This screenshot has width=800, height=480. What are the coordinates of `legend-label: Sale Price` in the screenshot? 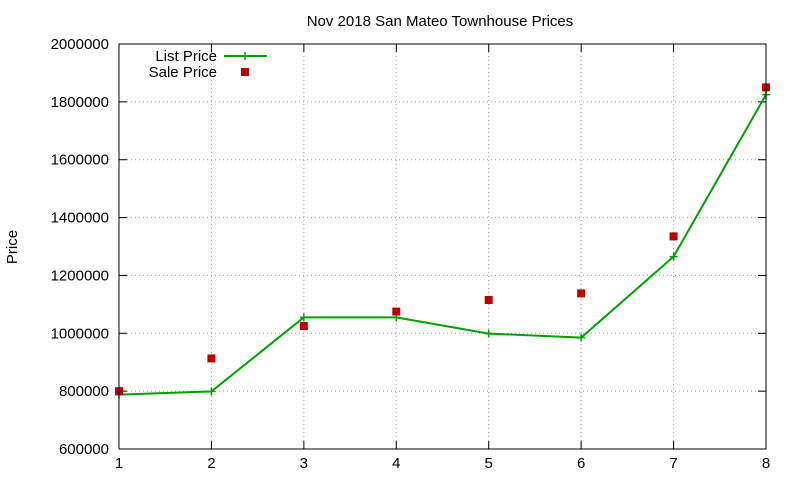 It's located at (183, 72).